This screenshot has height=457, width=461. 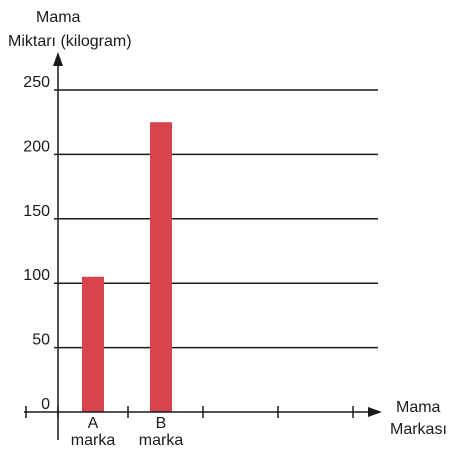 What do you see at coordinates (36, 243) in the screenshot?
I see `y-tick-labels: 0 50 100 150 200 250` at bounding box center [36, 243].